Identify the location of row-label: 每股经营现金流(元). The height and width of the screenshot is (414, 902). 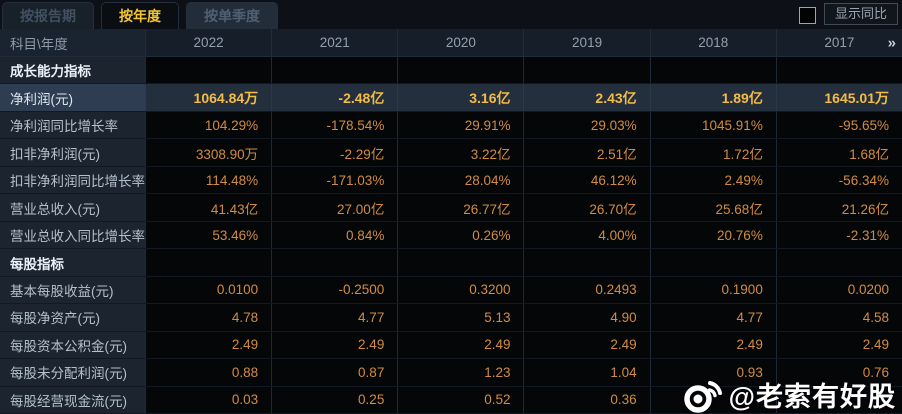
(72, 400).